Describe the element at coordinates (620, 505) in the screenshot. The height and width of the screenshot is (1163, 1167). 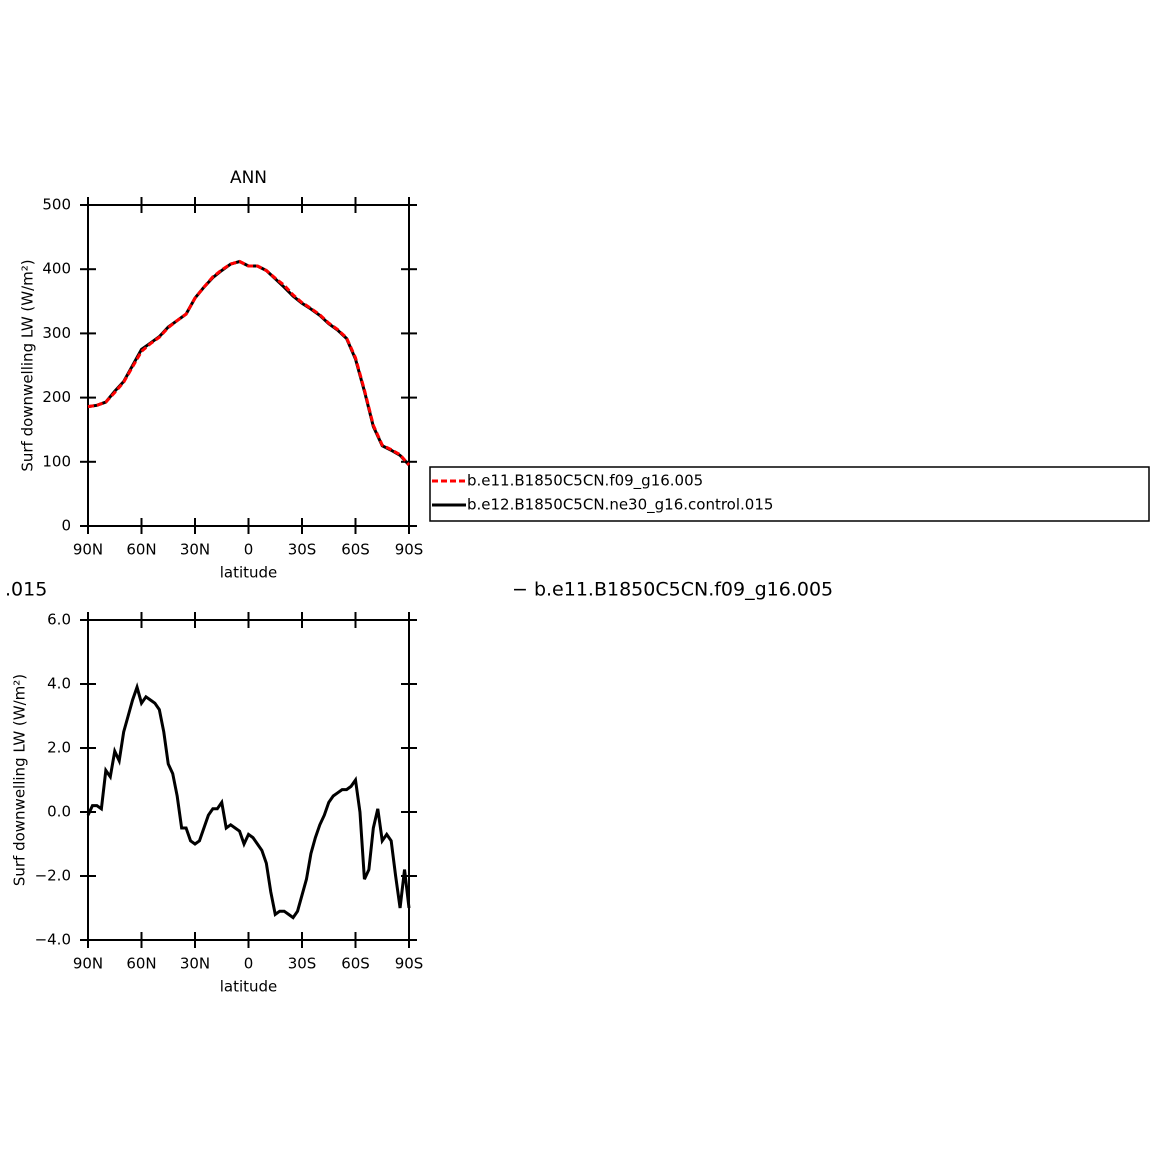
I see `legend-label: b.e12.B1850C5CN.ne30_g16.control.015` at that location.